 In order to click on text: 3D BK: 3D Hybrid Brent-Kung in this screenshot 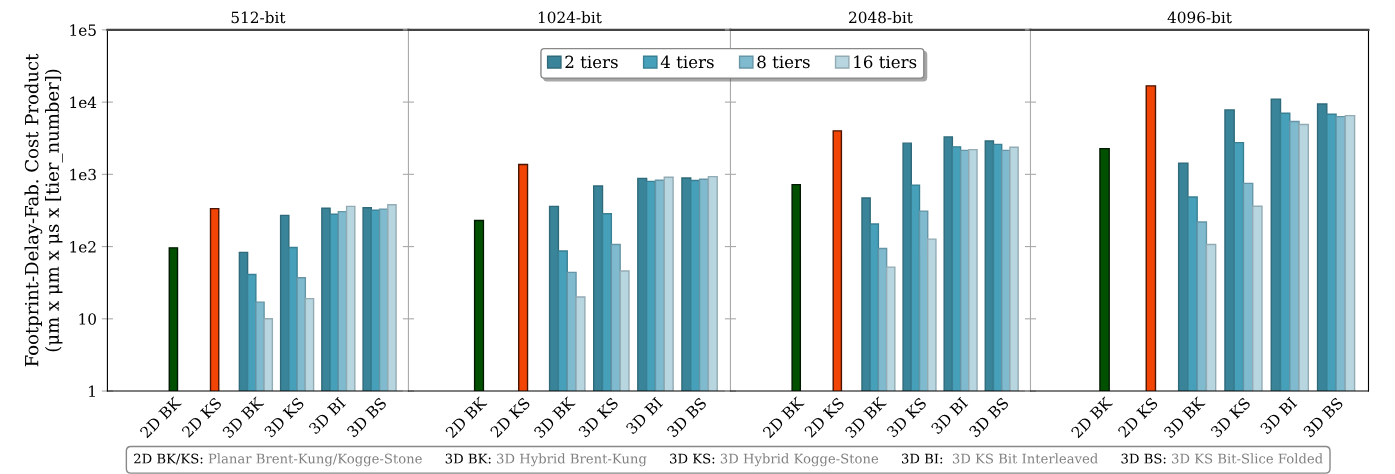, I will do `click(546, 460)`.